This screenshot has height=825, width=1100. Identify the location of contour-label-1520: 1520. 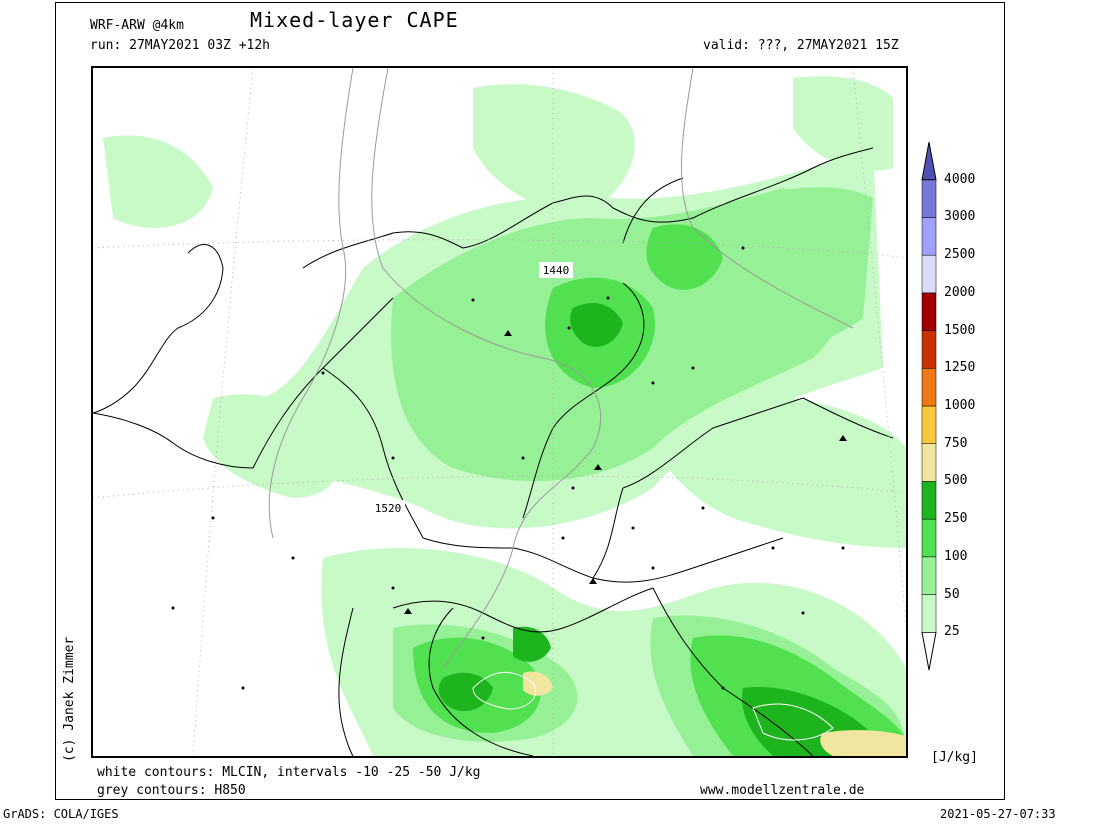
(388, 508).